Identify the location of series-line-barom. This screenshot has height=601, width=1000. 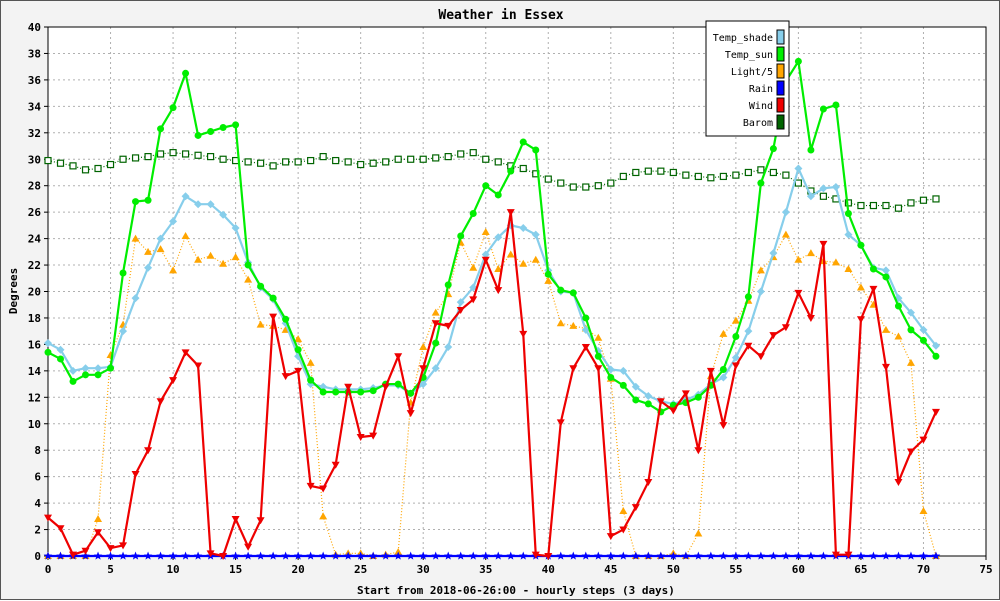
(492, 180).